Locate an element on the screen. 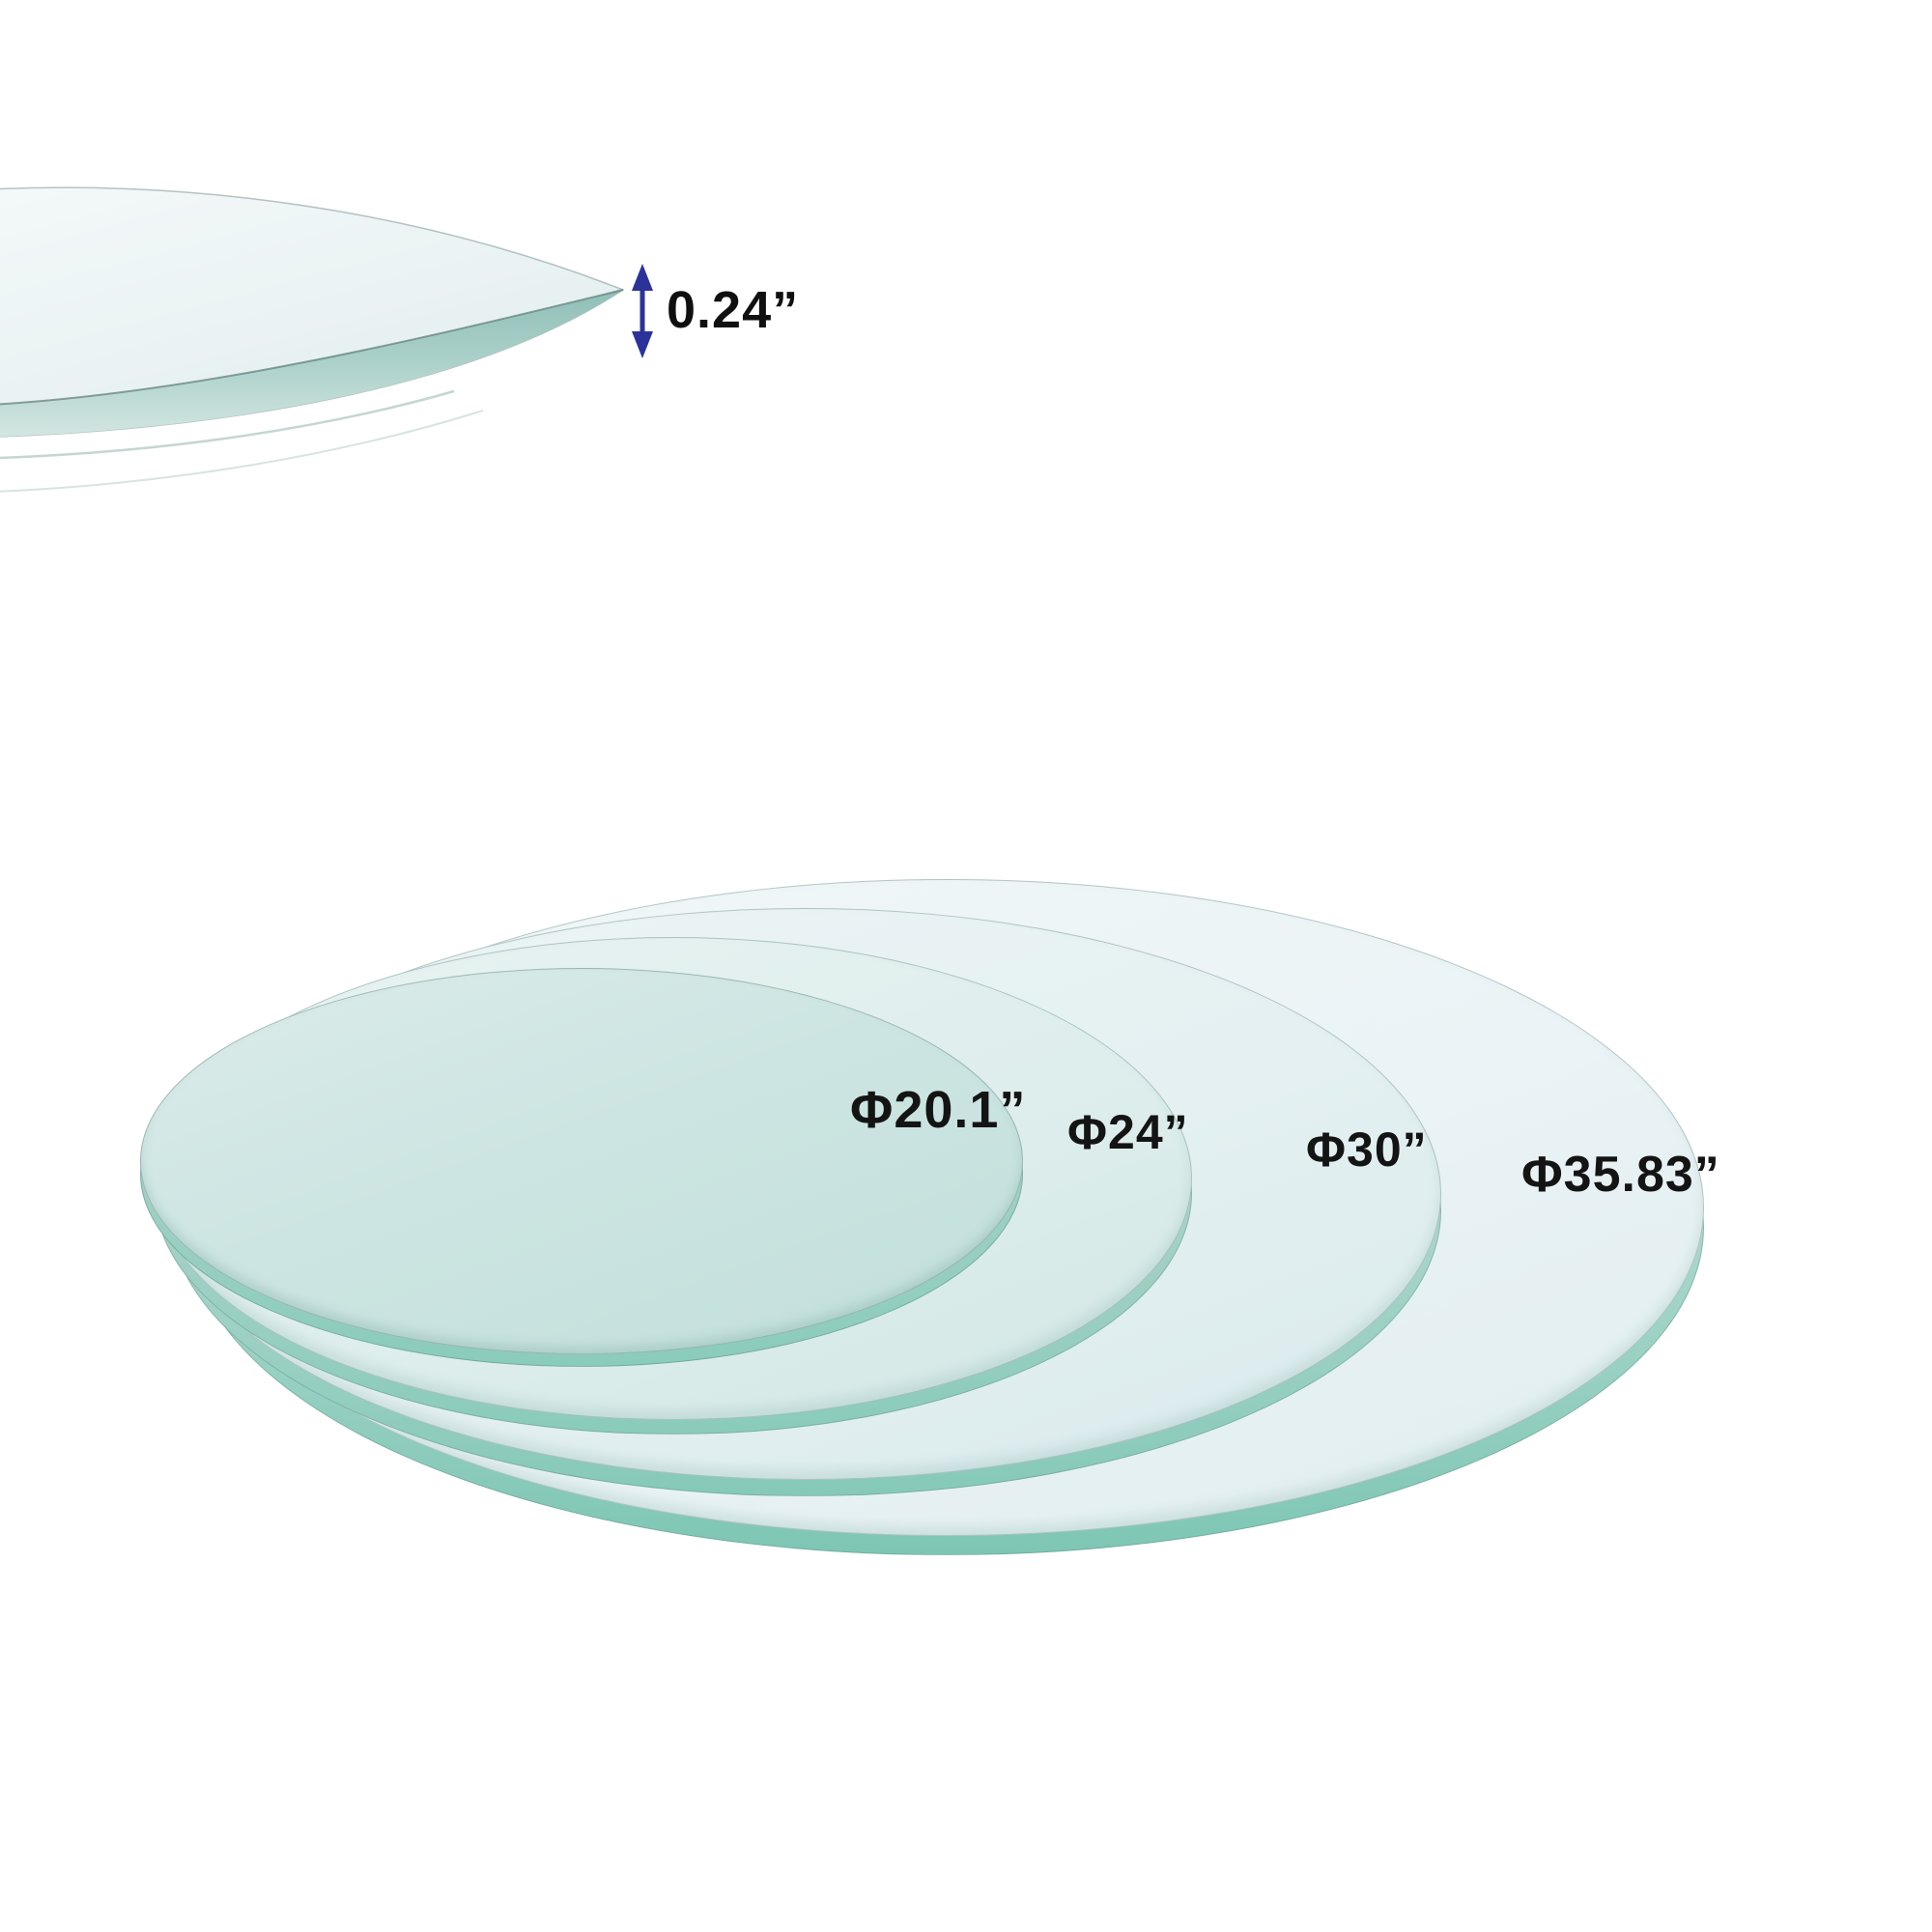 This screenshot has height=1932, width=1932. thickness-label: 0.24” is located at coordinates (733, 310).